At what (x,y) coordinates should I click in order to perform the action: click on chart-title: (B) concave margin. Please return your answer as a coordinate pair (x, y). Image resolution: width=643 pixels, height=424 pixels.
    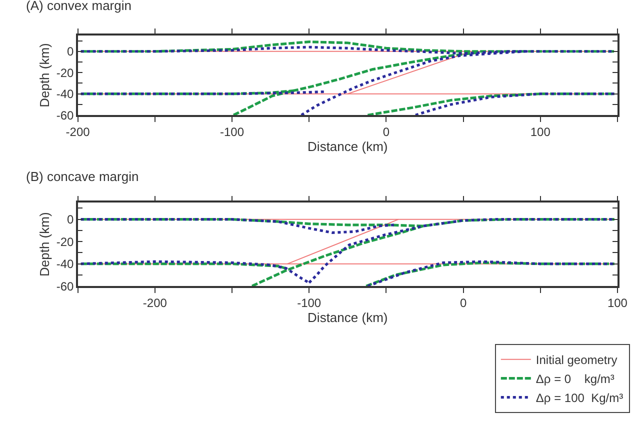
    Looking at the image, I should click on (82, 176).